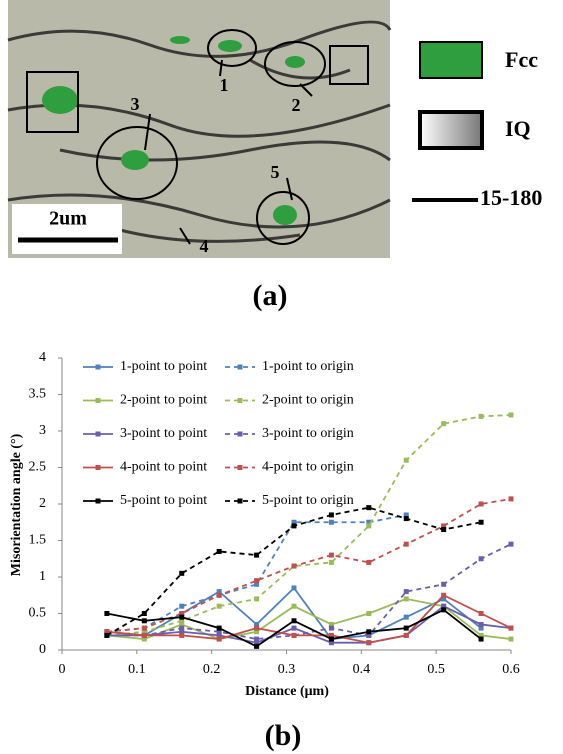 This screenshot has width=563, height=754. What do you see at coordinates (38, 540) in the screenshot?
I see `y-tick-label: 1.5` at bounding box center [38, 540].